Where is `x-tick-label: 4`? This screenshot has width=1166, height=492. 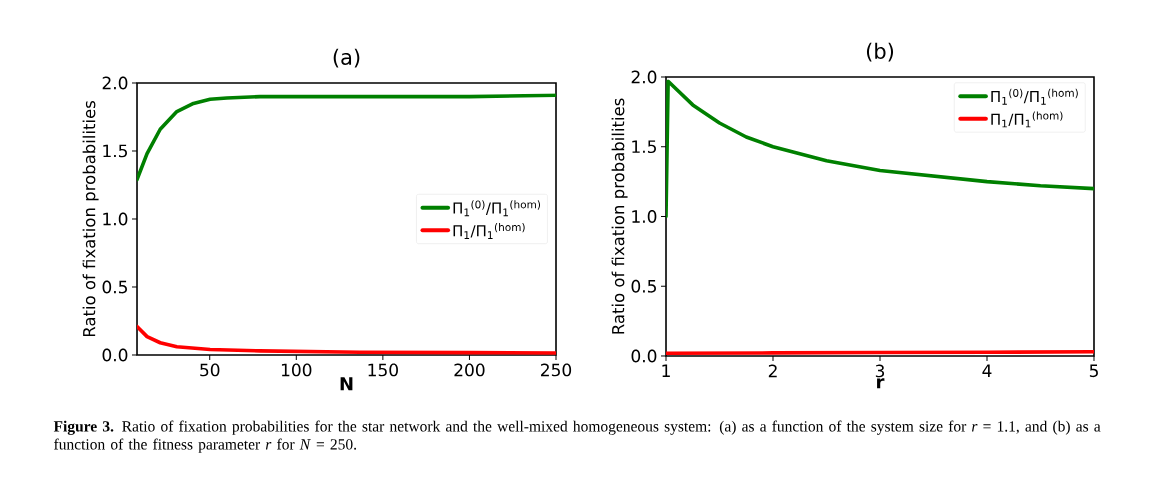
x-tick-label: 4 is located at coordinates (987, 370).